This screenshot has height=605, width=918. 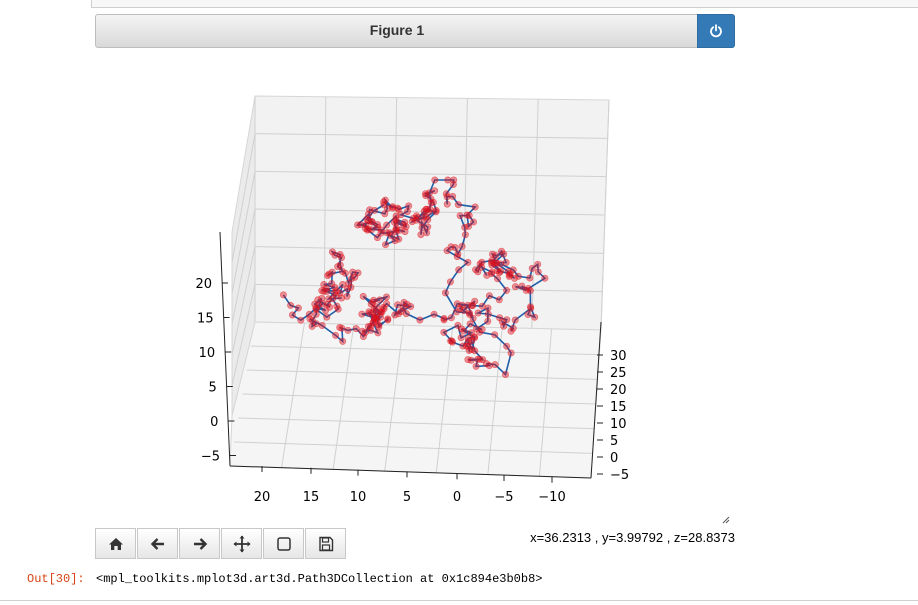 I want to click on x-tick-label: 20, so click(x=262, y=497).